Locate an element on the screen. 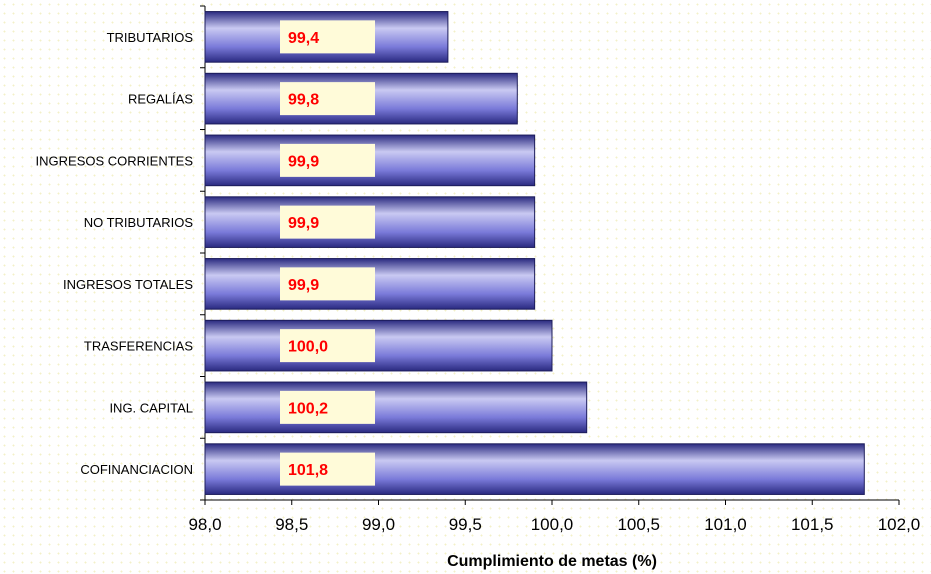 This screenshot has height=574, width=931. category-label: REGALÍAS is located at coordinates (160, 99).